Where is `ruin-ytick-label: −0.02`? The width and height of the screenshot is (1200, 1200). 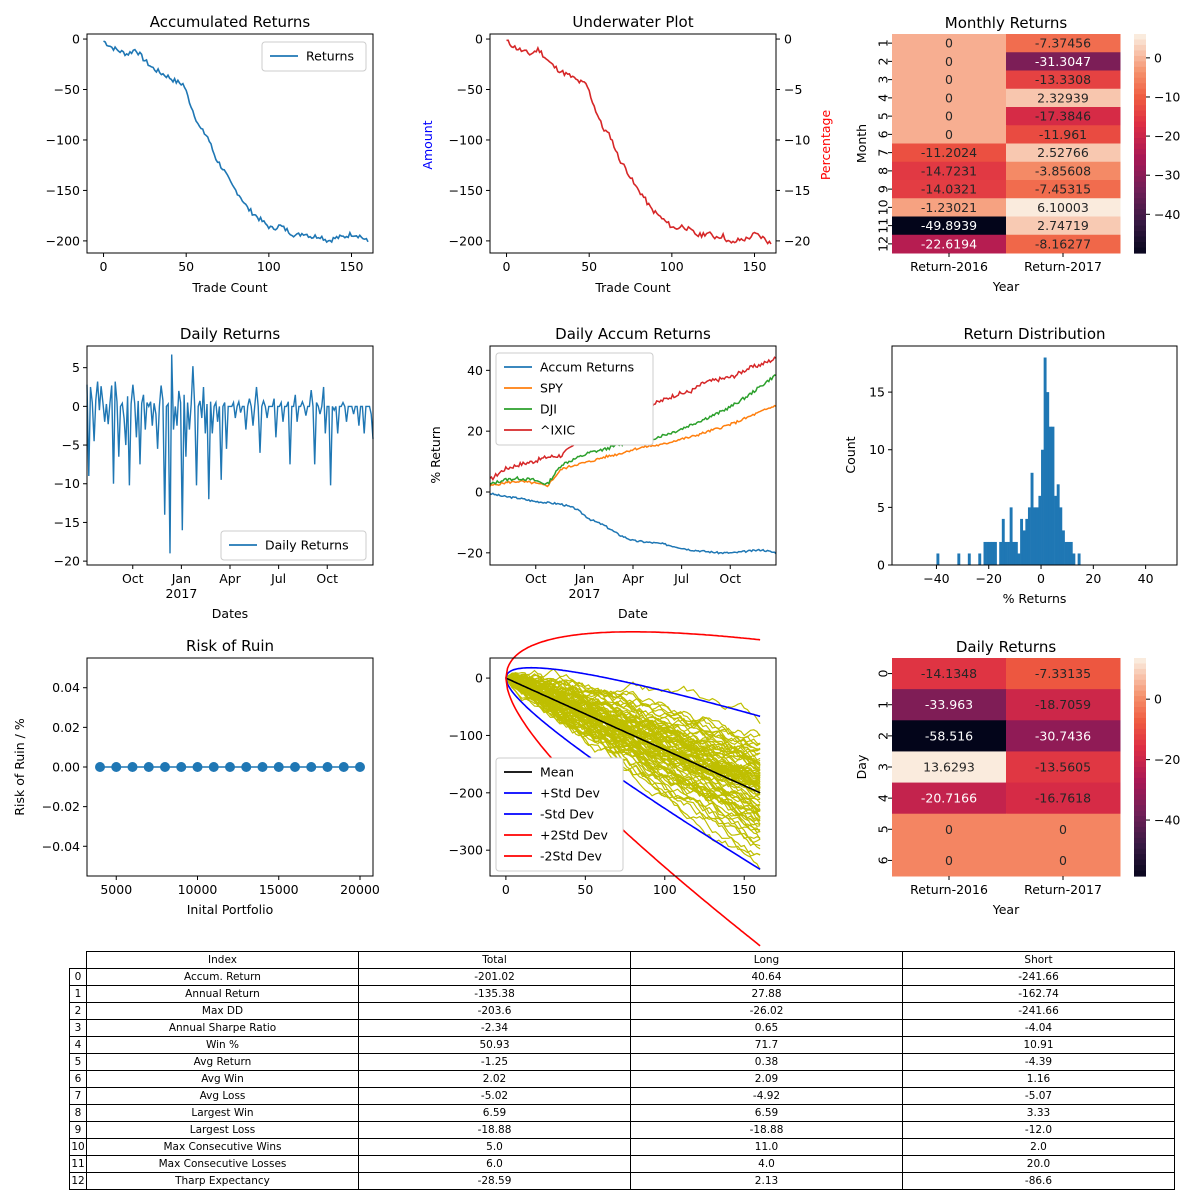
ruin-ytick-label: −0.02 is located at coordinates (61, 806).